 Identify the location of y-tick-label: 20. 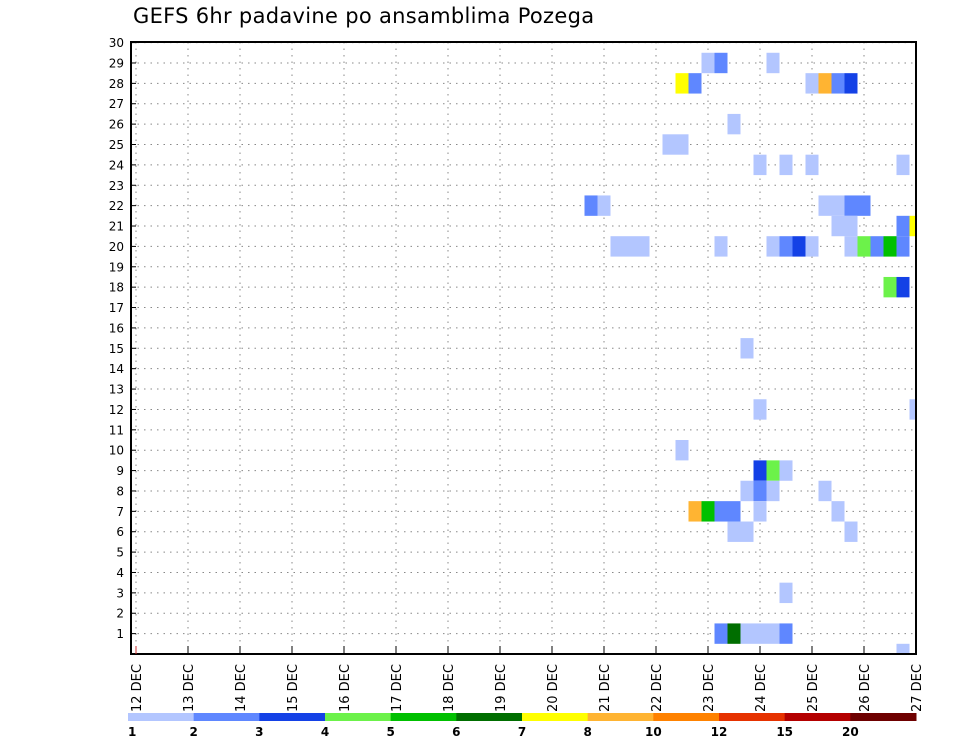
(116, 247).